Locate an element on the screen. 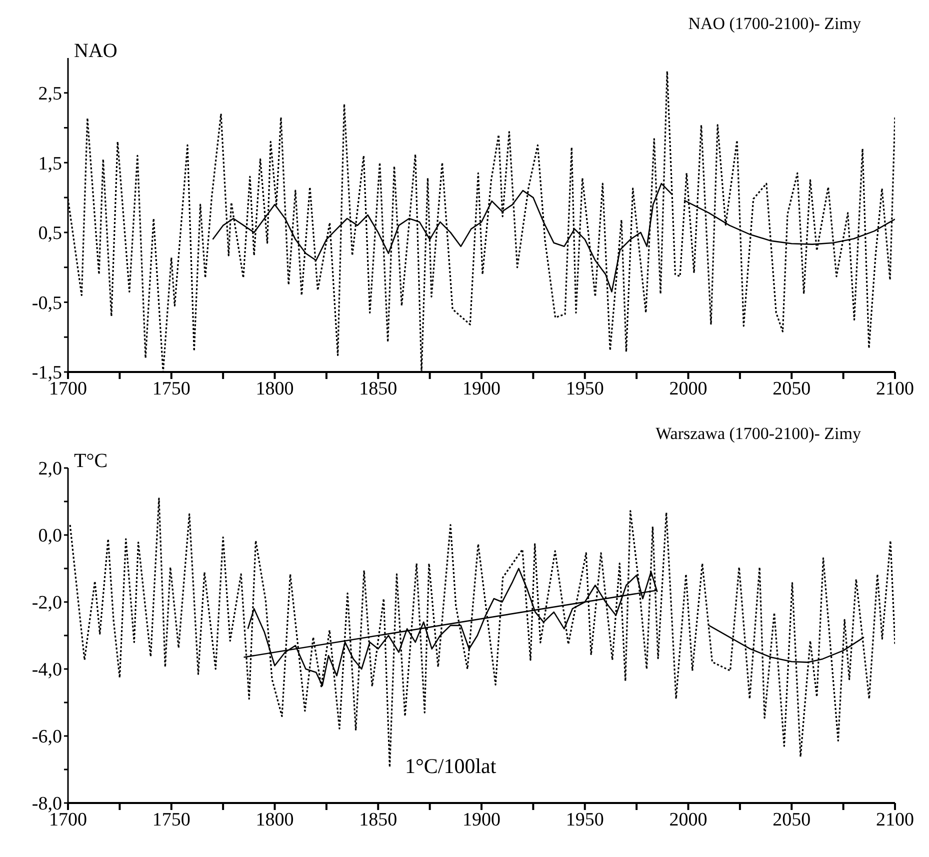  chart-title: Warszawa (1700-2100)- Zimy is located at coordinates (758, 434).